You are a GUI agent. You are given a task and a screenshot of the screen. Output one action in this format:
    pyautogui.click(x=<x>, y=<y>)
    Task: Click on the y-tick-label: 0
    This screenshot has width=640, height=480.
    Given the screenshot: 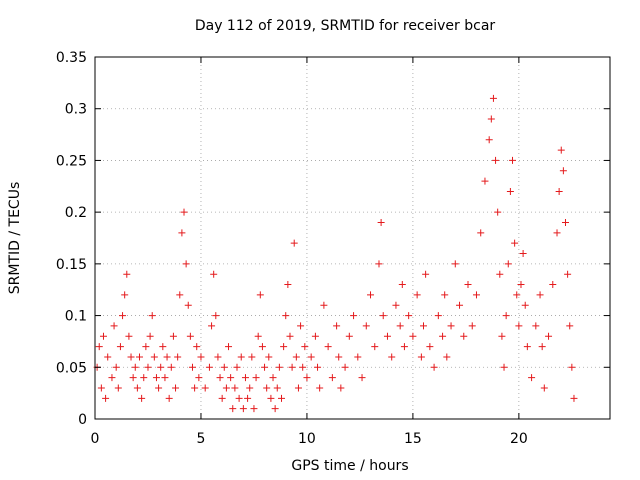 What is the action you would take?
    pyautogui.click(x=82, y=420)
    